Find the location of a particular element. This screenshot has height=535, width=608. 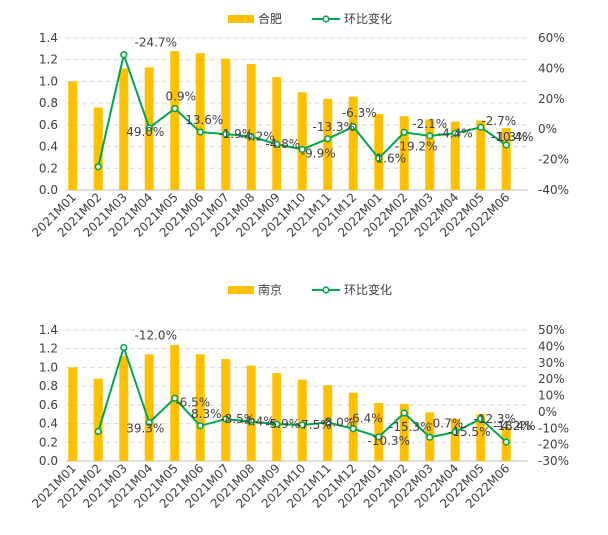

data-label: -12.3% is located at coordinates (495, 419).